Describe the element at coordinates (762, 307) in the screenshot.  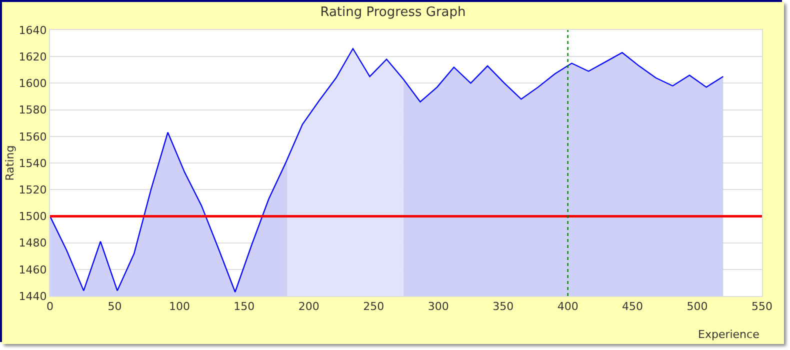
I see `x-tick-label: 550` at that location.